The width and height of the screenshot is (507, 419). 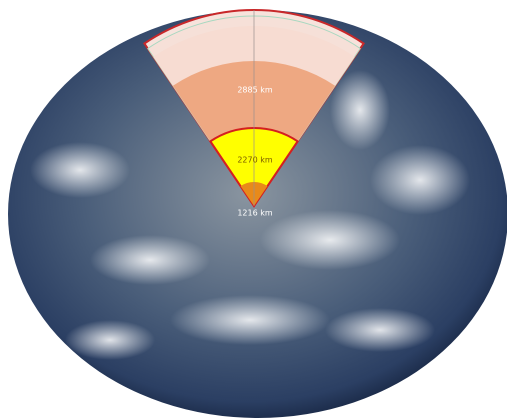 What do you see at coordinates (255, 213) in the screenshot?
I see `inner-core-label: 1216 km` at bounding box center [255, 213].